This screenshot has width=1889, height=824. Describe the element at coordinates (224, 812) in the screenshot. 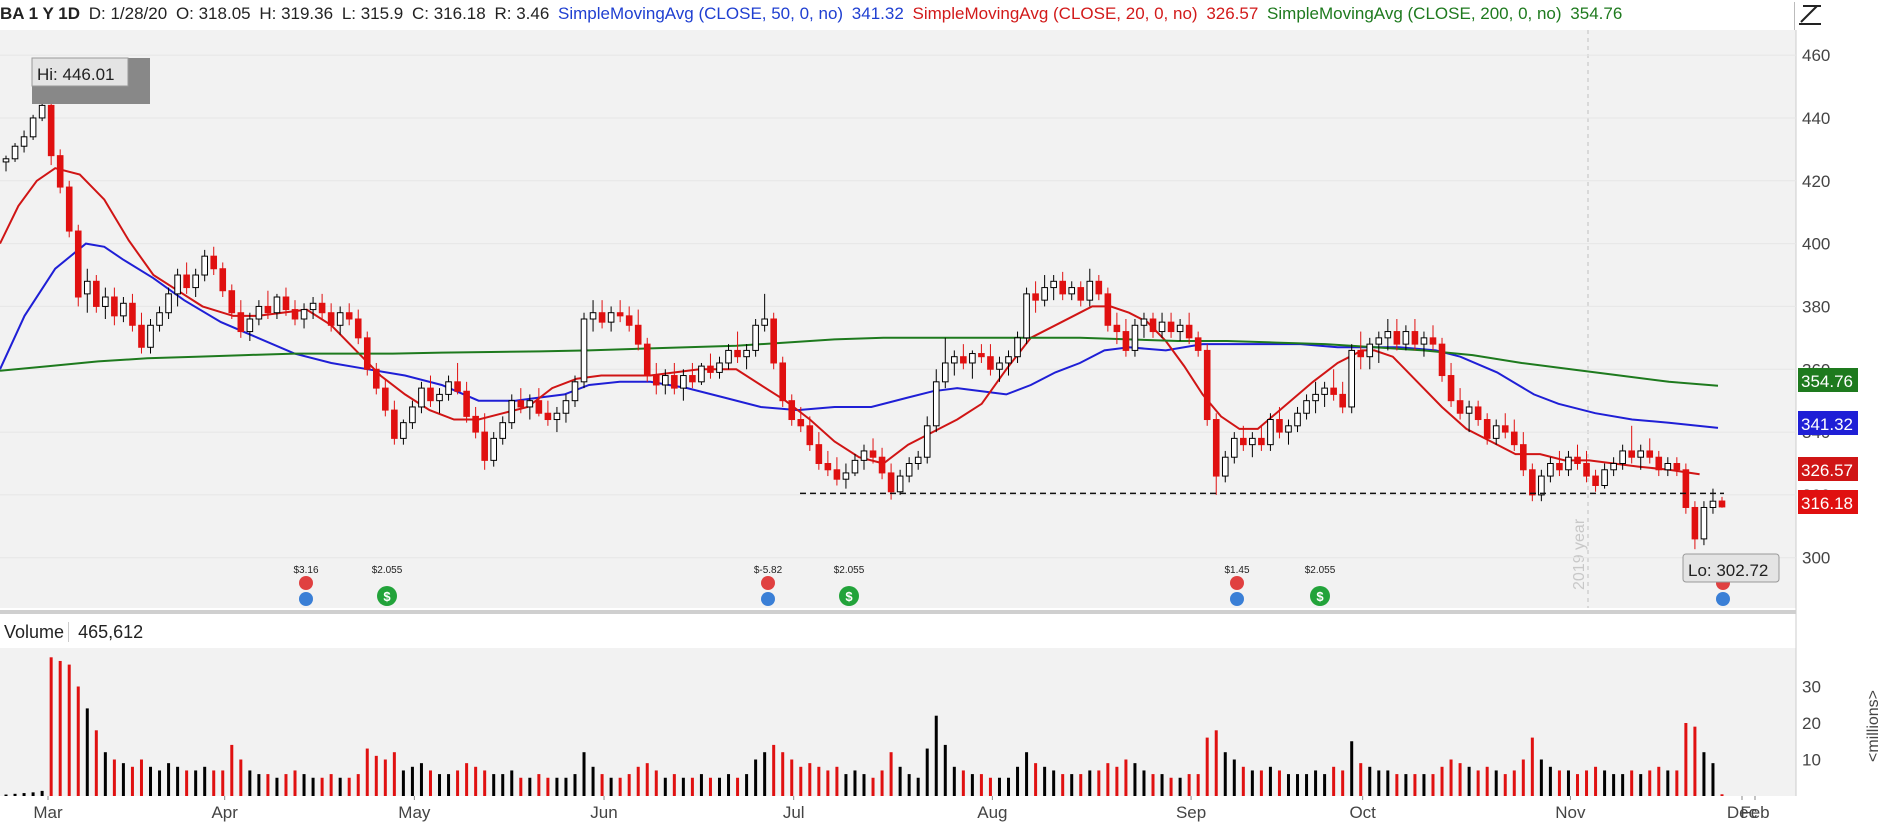

I see `x-tick-label: Apr` at that location.